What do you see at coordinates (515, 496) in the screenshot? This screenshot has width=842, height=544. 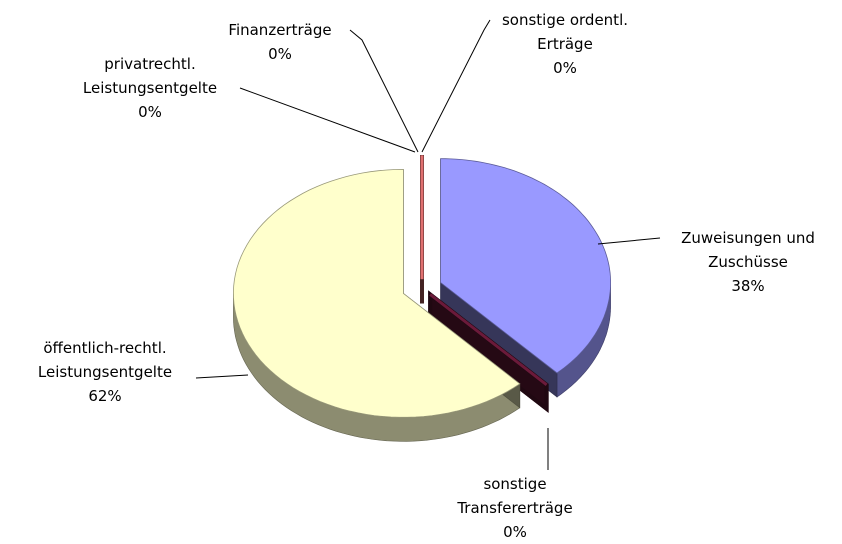 I see `category-label: sonstige Transfererträge` at bounding box center [515, 496].